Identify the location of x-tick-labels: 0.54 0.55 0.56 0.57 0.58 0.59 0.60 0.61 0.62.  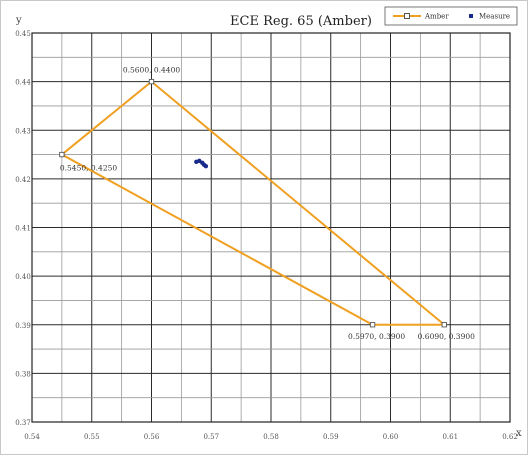
(271, 437).